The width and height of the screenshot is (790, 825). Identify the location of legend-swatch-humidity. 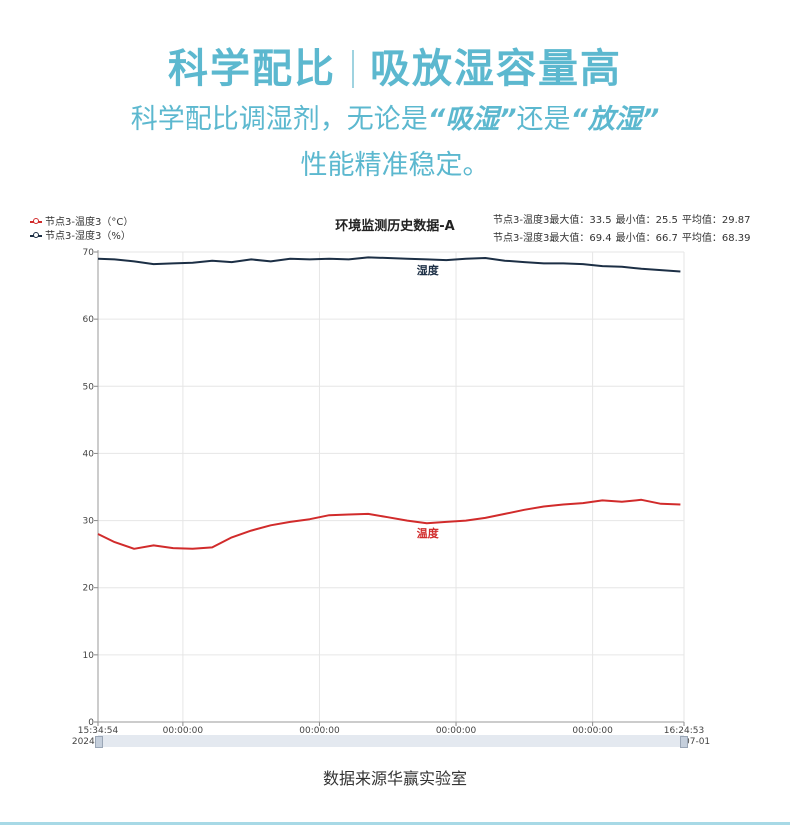
(36, 235).